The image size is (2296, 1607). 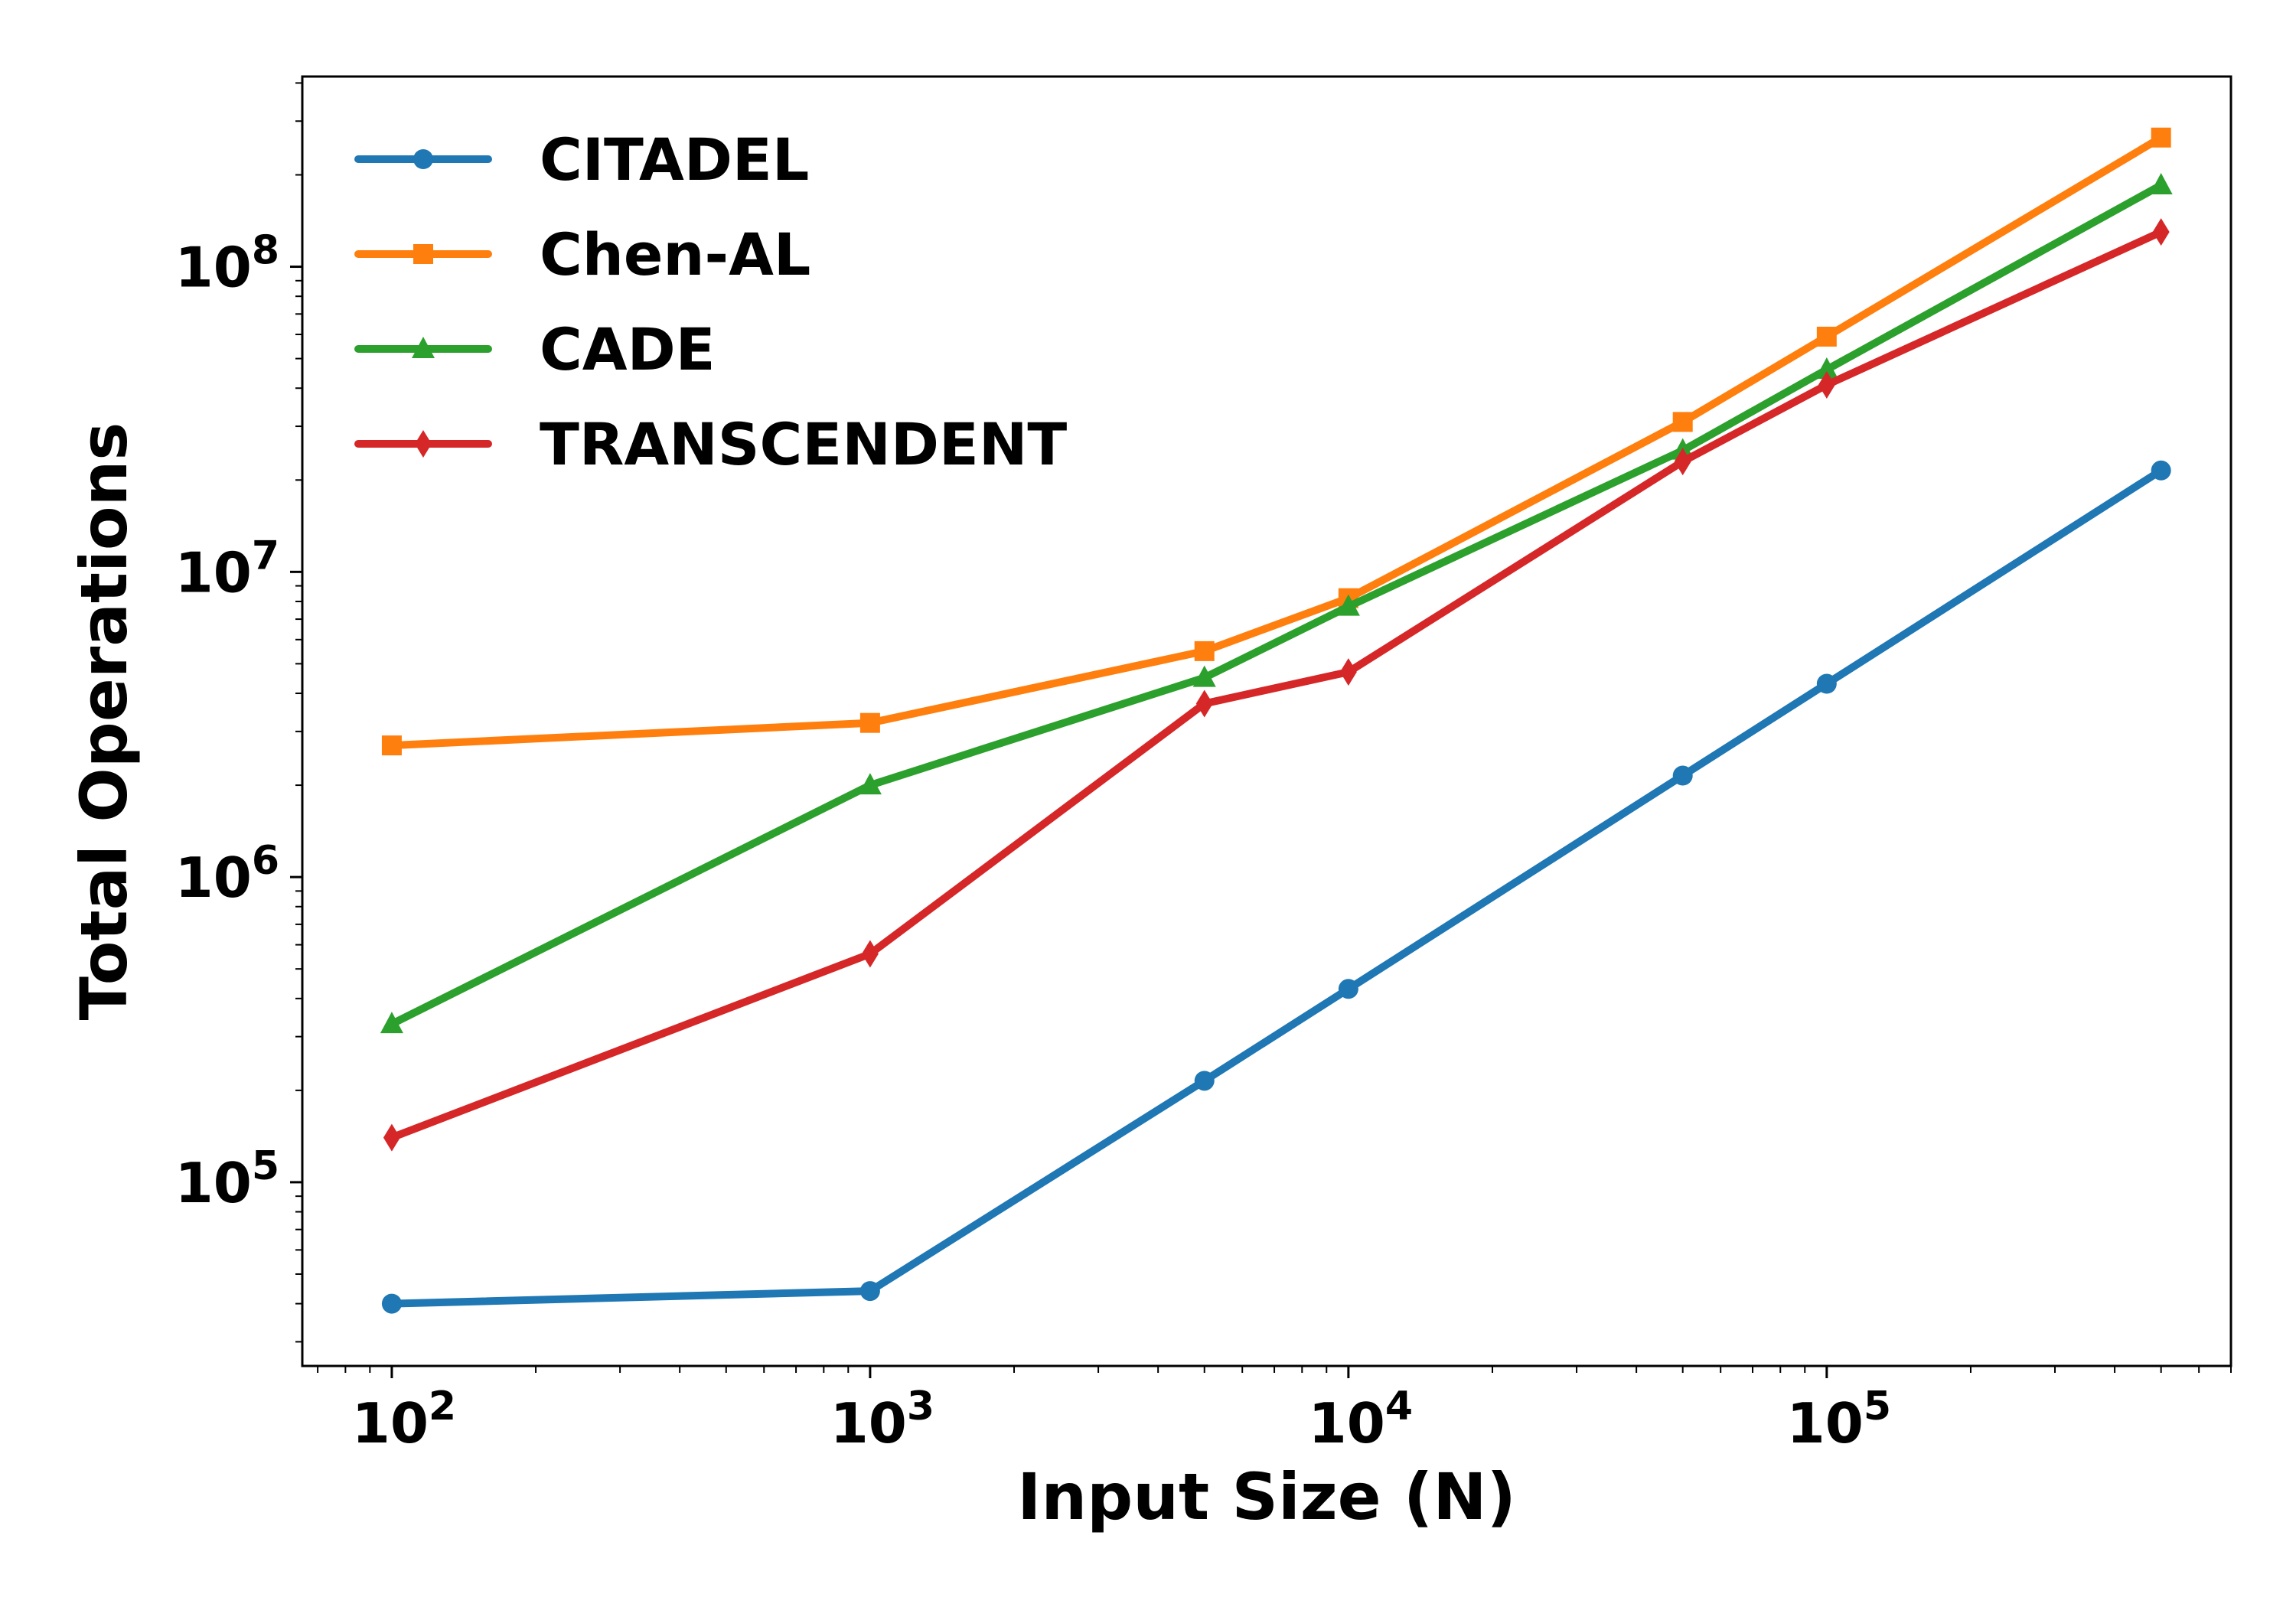 I want to click on legend-item-cade: CADE, so click(x=535, y=349).